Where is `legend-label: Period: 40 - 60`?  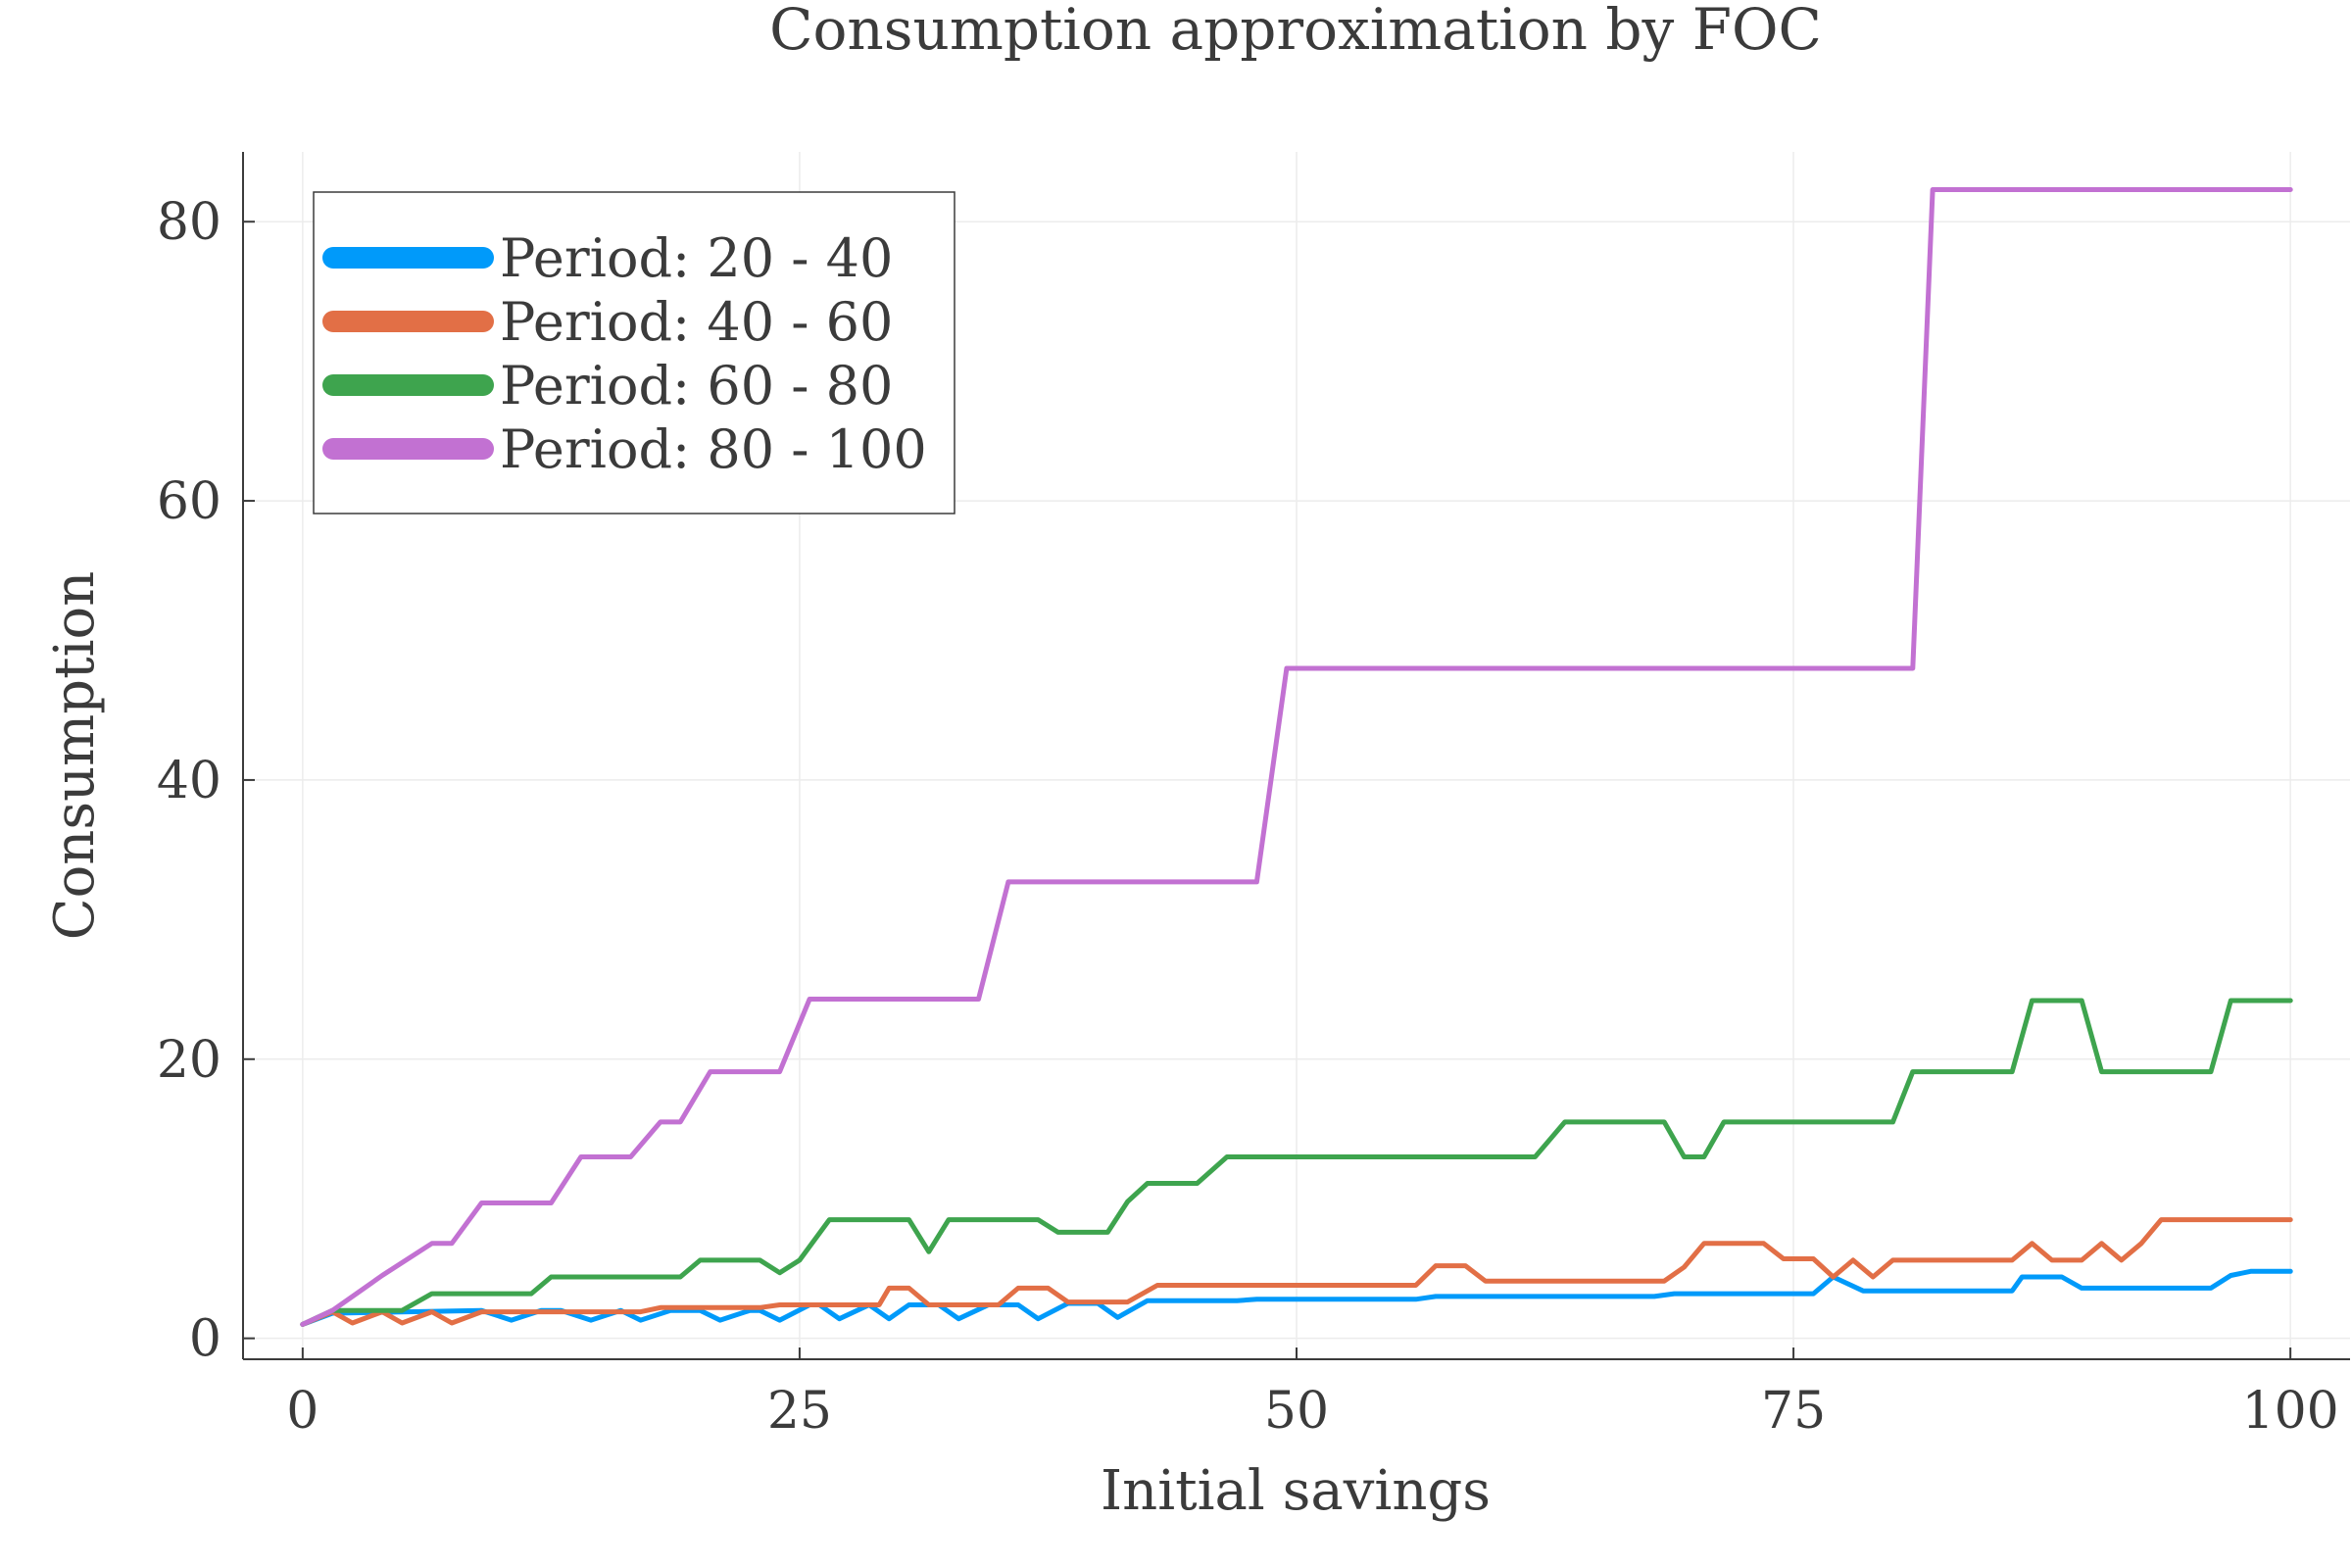 legend-label: Period: 40 - 60 is located at coordinates (696, 322).